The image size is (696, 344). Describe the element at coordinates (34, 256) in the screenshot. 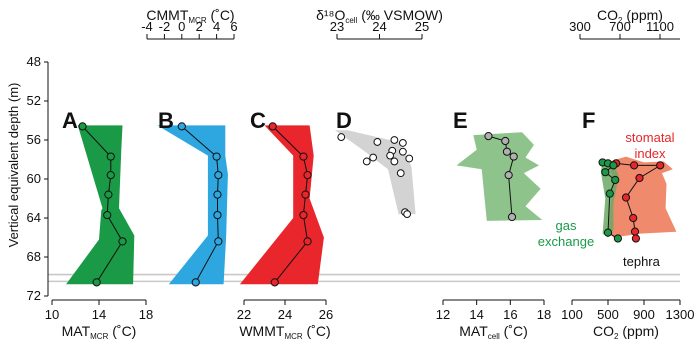

I see `y-tick-label: 68` at that location.